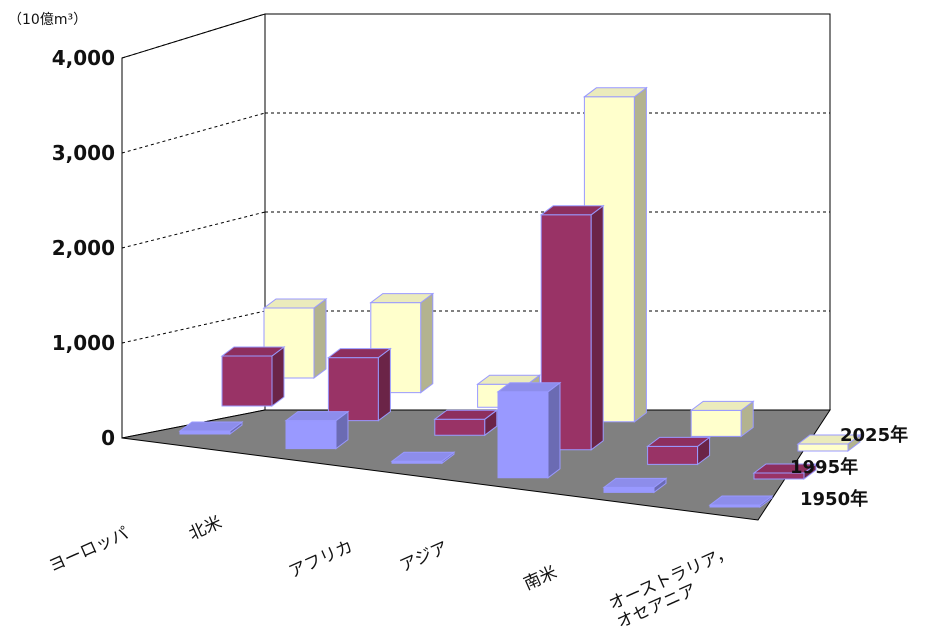  Describe the element at coordinates (824, 467) in the screenshot. I see `series-label: 1995年` at that location.